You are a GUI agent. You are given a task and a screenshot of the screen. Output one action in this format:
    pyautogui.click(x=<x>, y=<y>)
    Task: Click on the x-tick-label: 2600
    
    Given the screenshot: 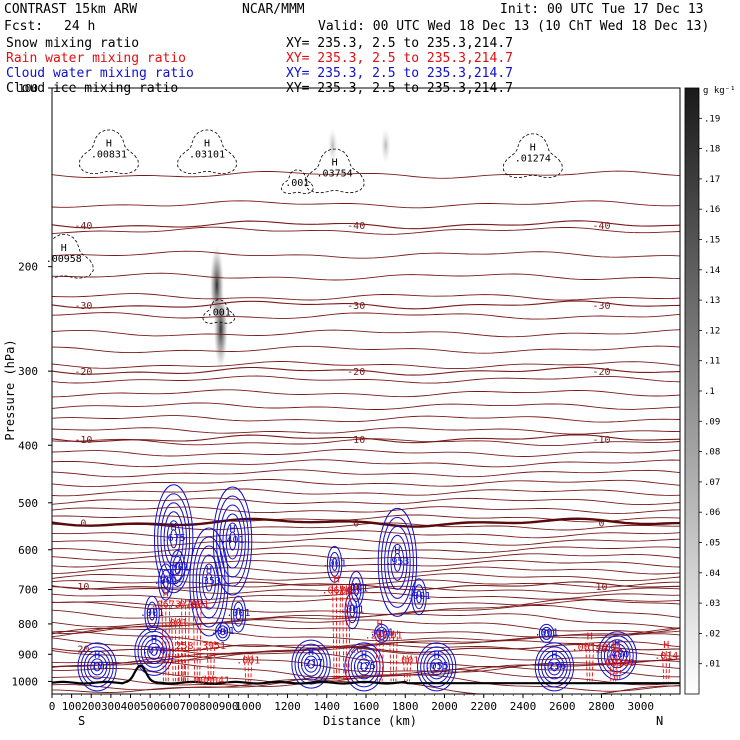 What is the action you would take?
    pyautogui.click(x=562, y=706)
    